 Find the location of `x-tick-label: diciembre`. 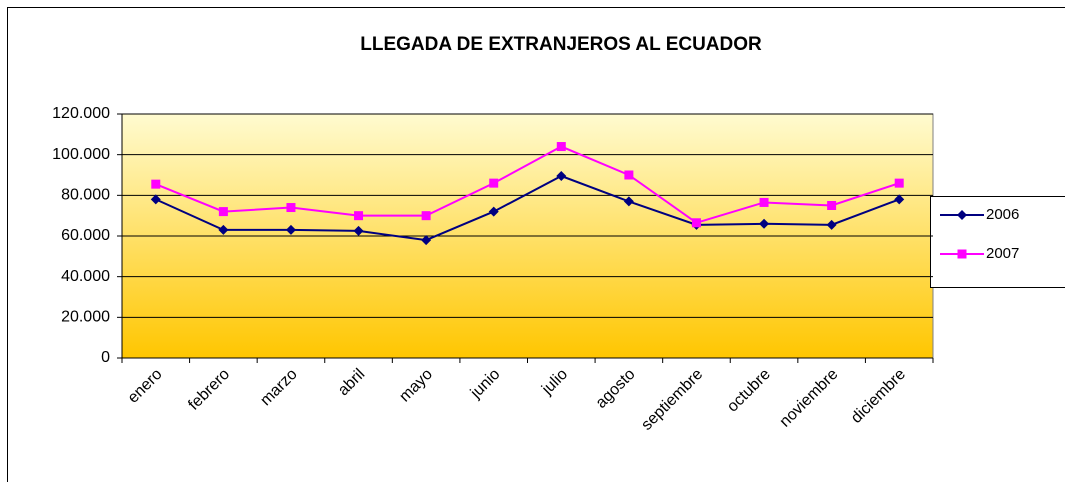

x-tick-label: diciembre is located at coordinates (878, 396).